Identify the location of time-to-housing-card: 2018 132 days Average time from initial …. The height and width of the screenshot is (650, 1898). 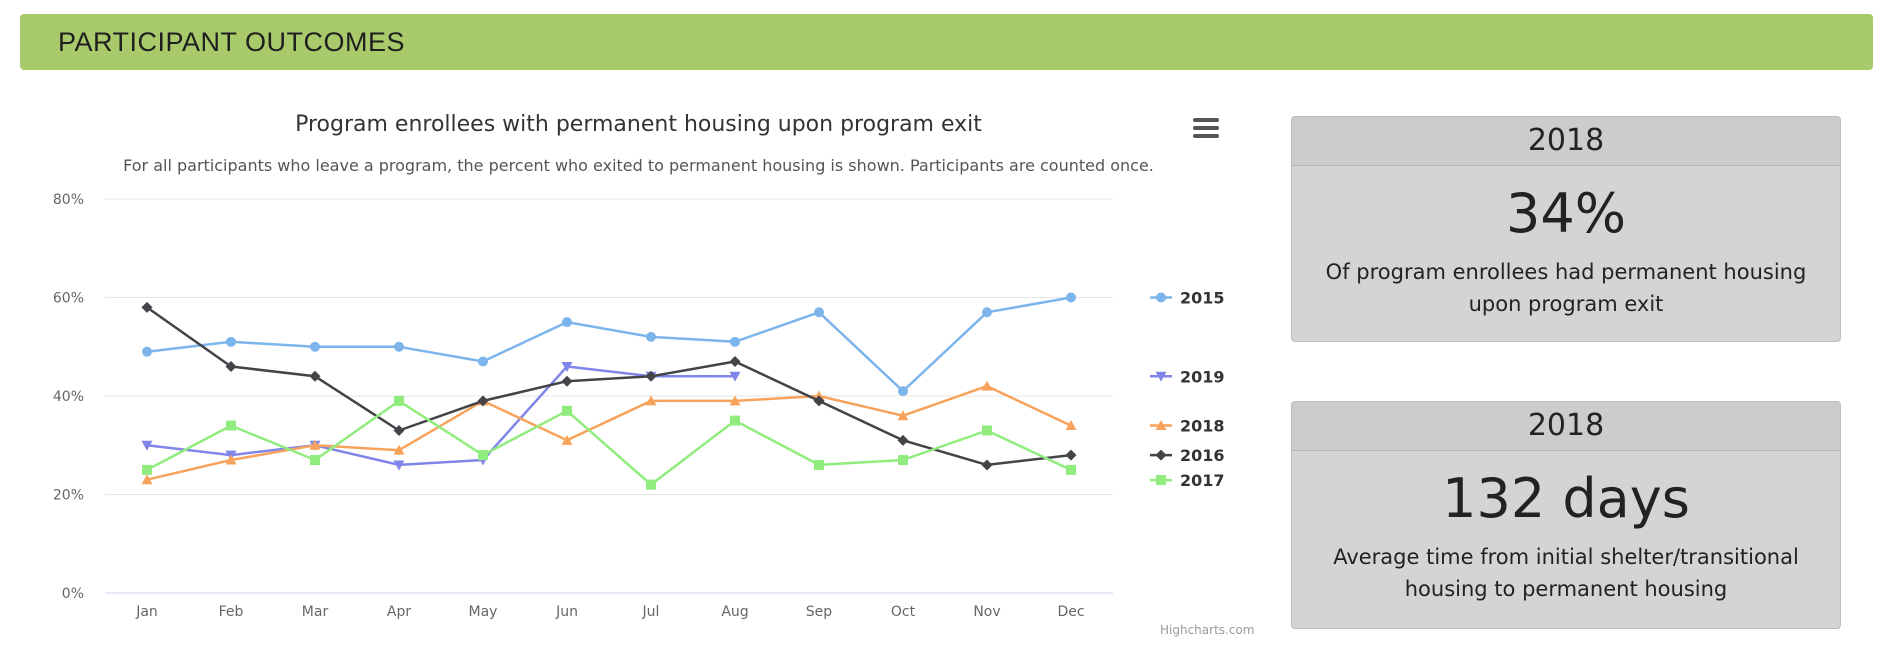
(1566, 515).